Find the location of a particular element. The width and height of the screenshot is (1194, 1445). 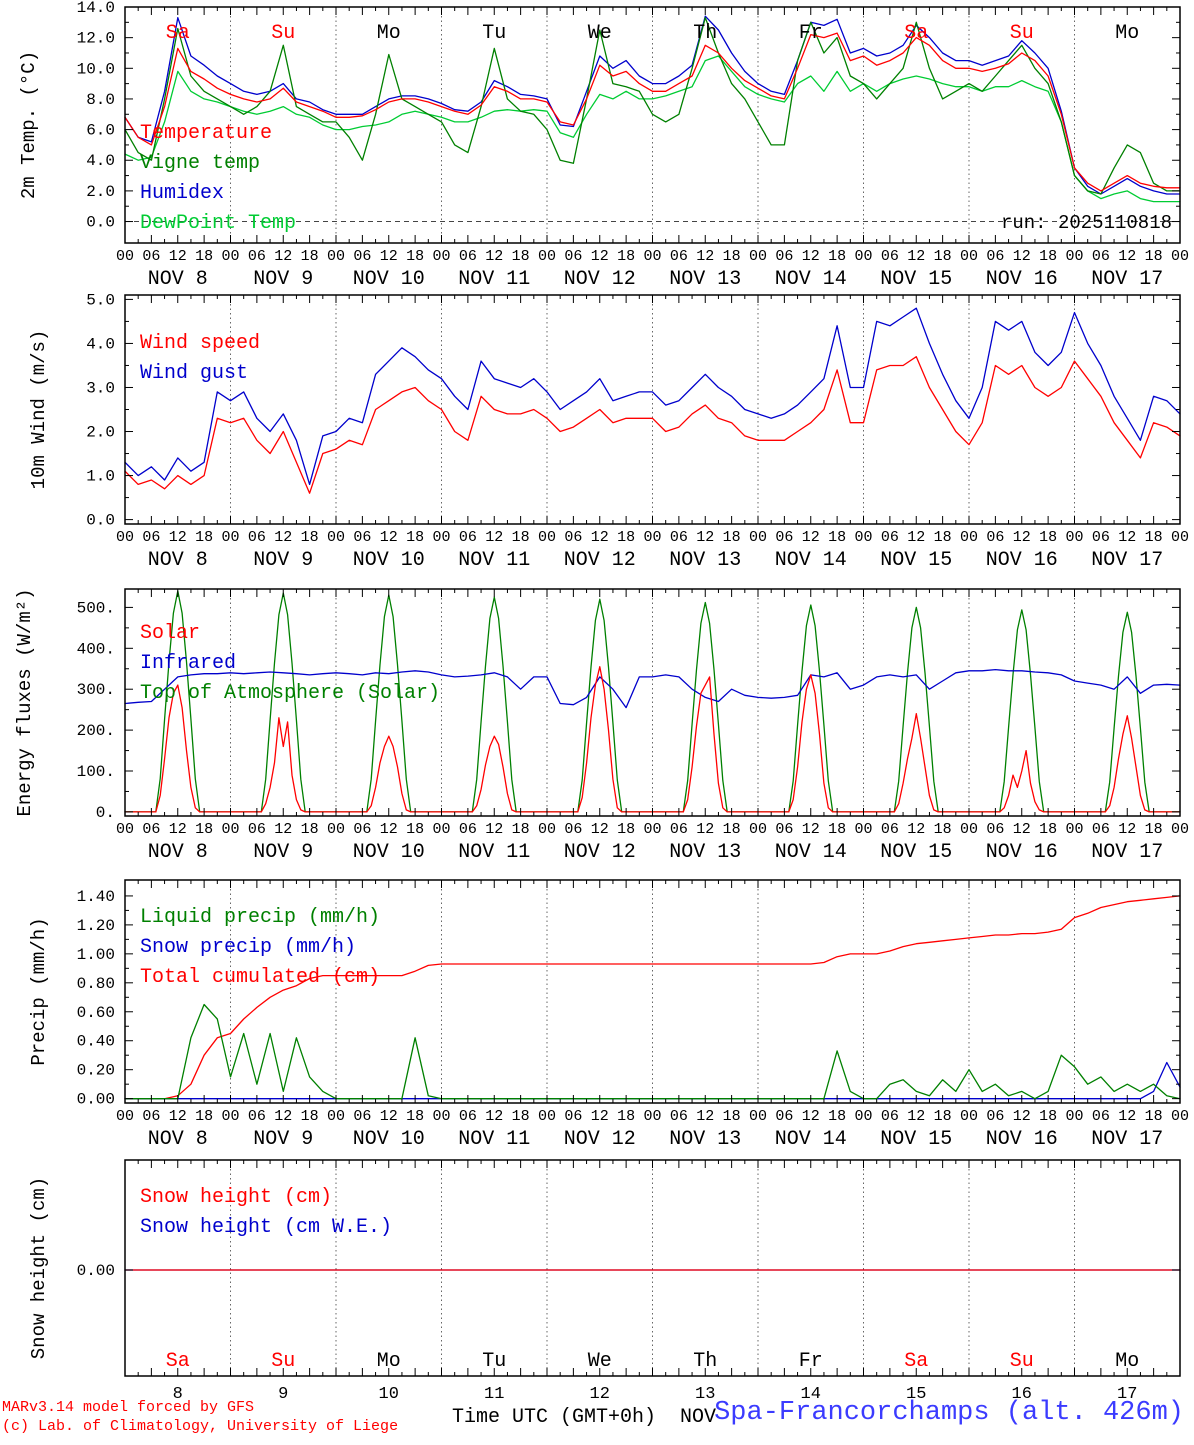

date-label: NOV 13 is located at coordinates (705, 560).